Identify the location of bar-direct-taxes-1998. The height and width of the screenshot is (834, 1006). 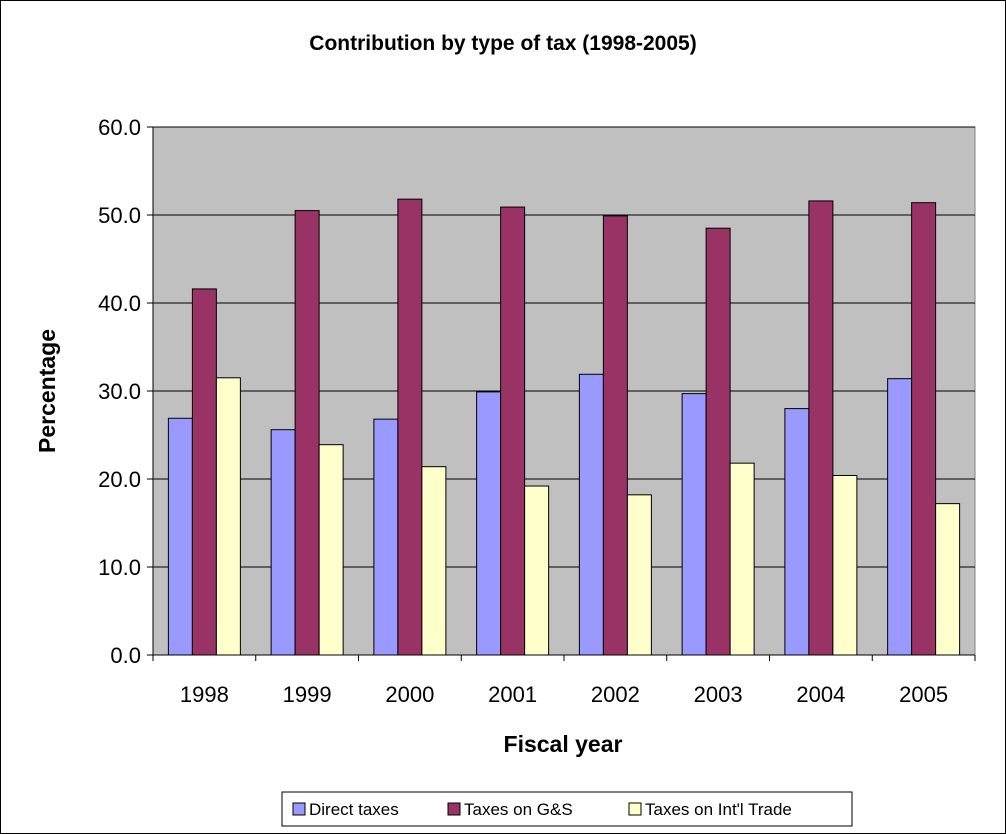
(180, 536).